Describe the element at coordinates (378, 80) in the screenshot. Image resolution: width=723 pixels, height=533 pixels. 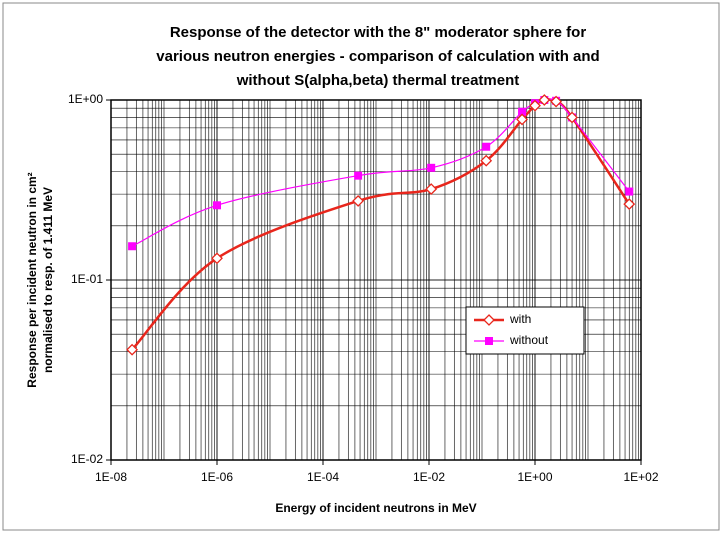
I see `chart-title: without S(alpha,beta) thermal treatment` at that location.